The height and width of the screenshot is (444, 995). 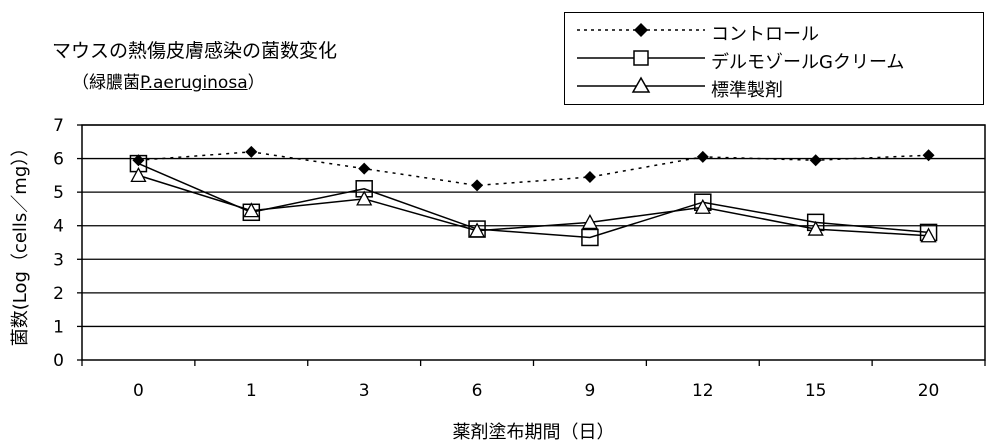 What do you see at coordinates (256, 83) in the screenshot?
I see `subtitle-suffix: ）` at bounding box center [256, 83].